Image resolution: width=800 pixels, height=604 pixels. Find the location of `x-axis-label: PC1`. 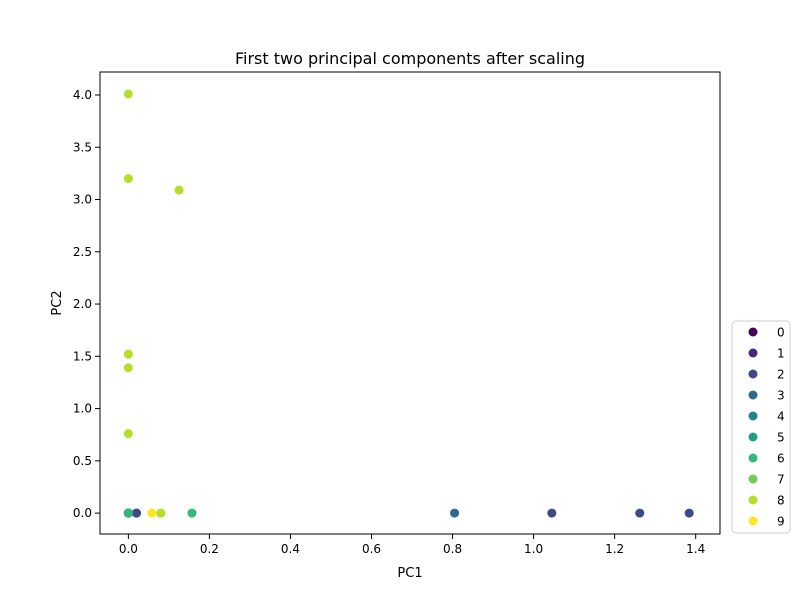

x-axis-label: PC1 is located at coordinates (409, 573).